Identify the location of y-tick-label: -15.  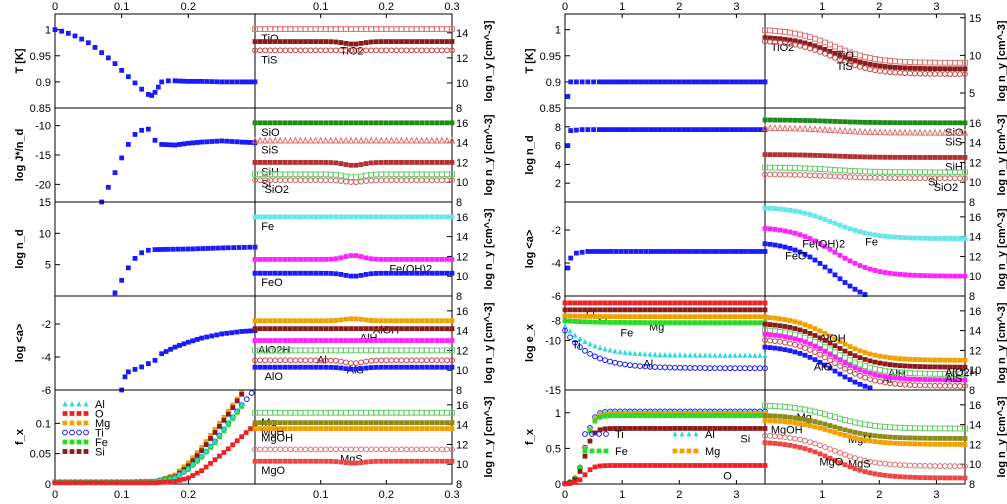
(43, 156).